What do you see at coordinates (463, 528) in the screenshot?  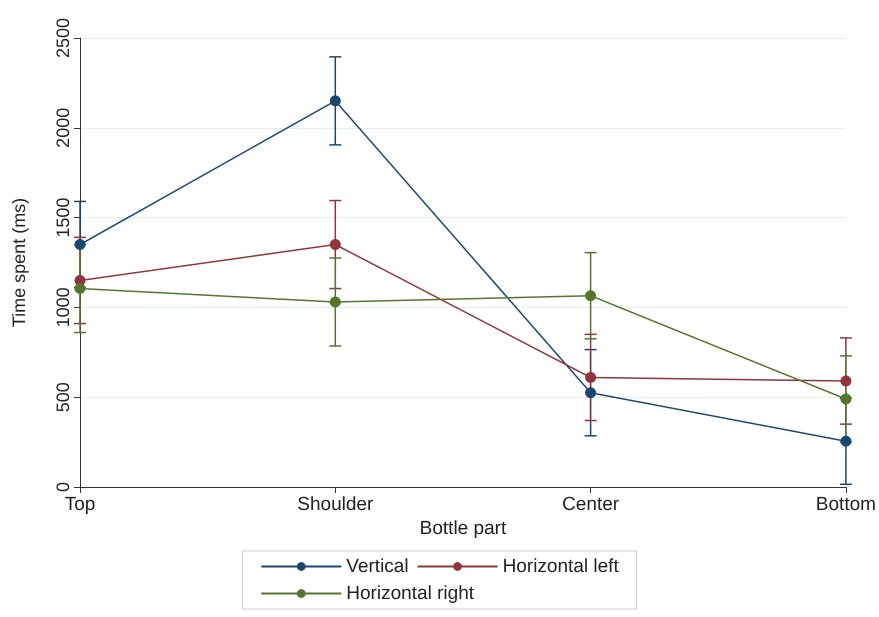 I see `x-axis-title: Bottle part` at bounding box center [463, 528].